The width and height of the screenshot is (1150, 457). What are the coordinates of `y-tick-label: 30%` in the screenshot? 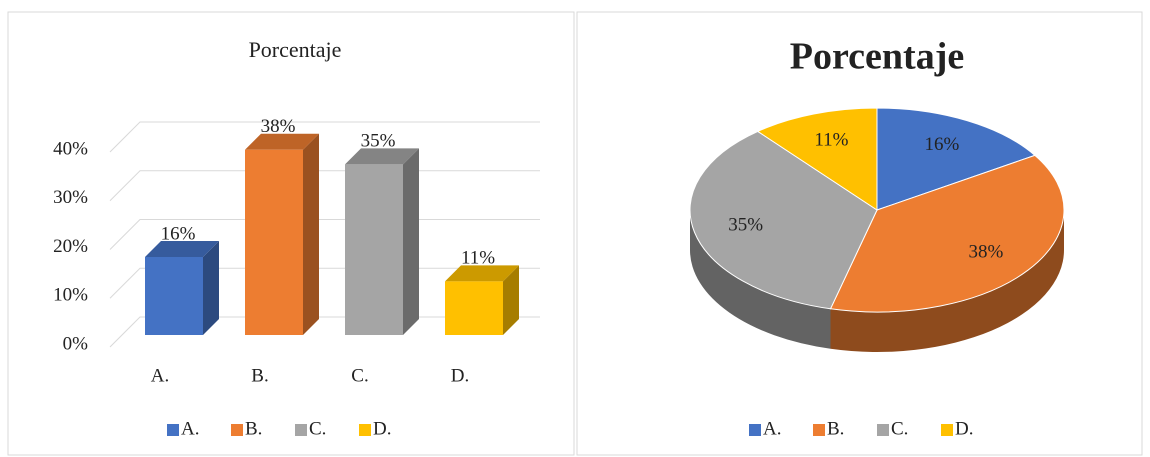 It's located at (70, 197).